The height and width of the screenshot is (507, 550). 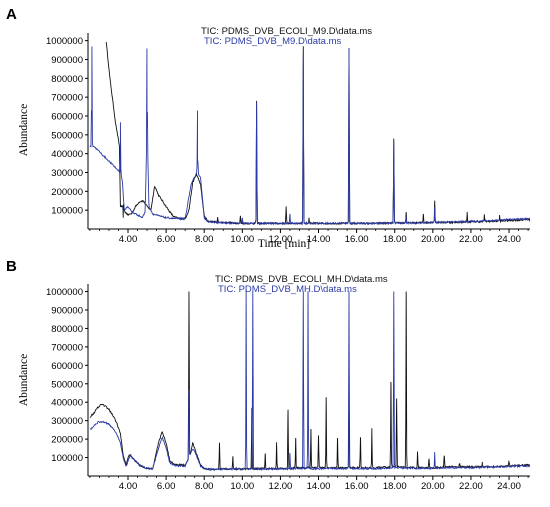 I want to click on x-axis-label-a: Time [min], so click(x=284, y=244).